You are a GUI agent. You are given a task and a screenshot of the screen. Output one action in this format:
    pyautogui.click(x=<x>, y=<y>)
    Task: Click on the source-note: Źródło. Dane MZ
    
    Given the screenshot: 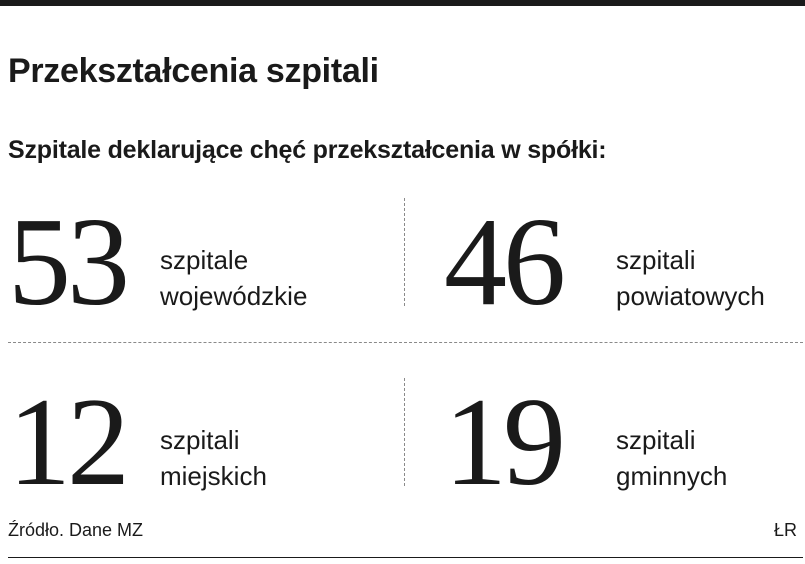 What is the action you would take?
    pyautogui.click(x=76, y=530)
    